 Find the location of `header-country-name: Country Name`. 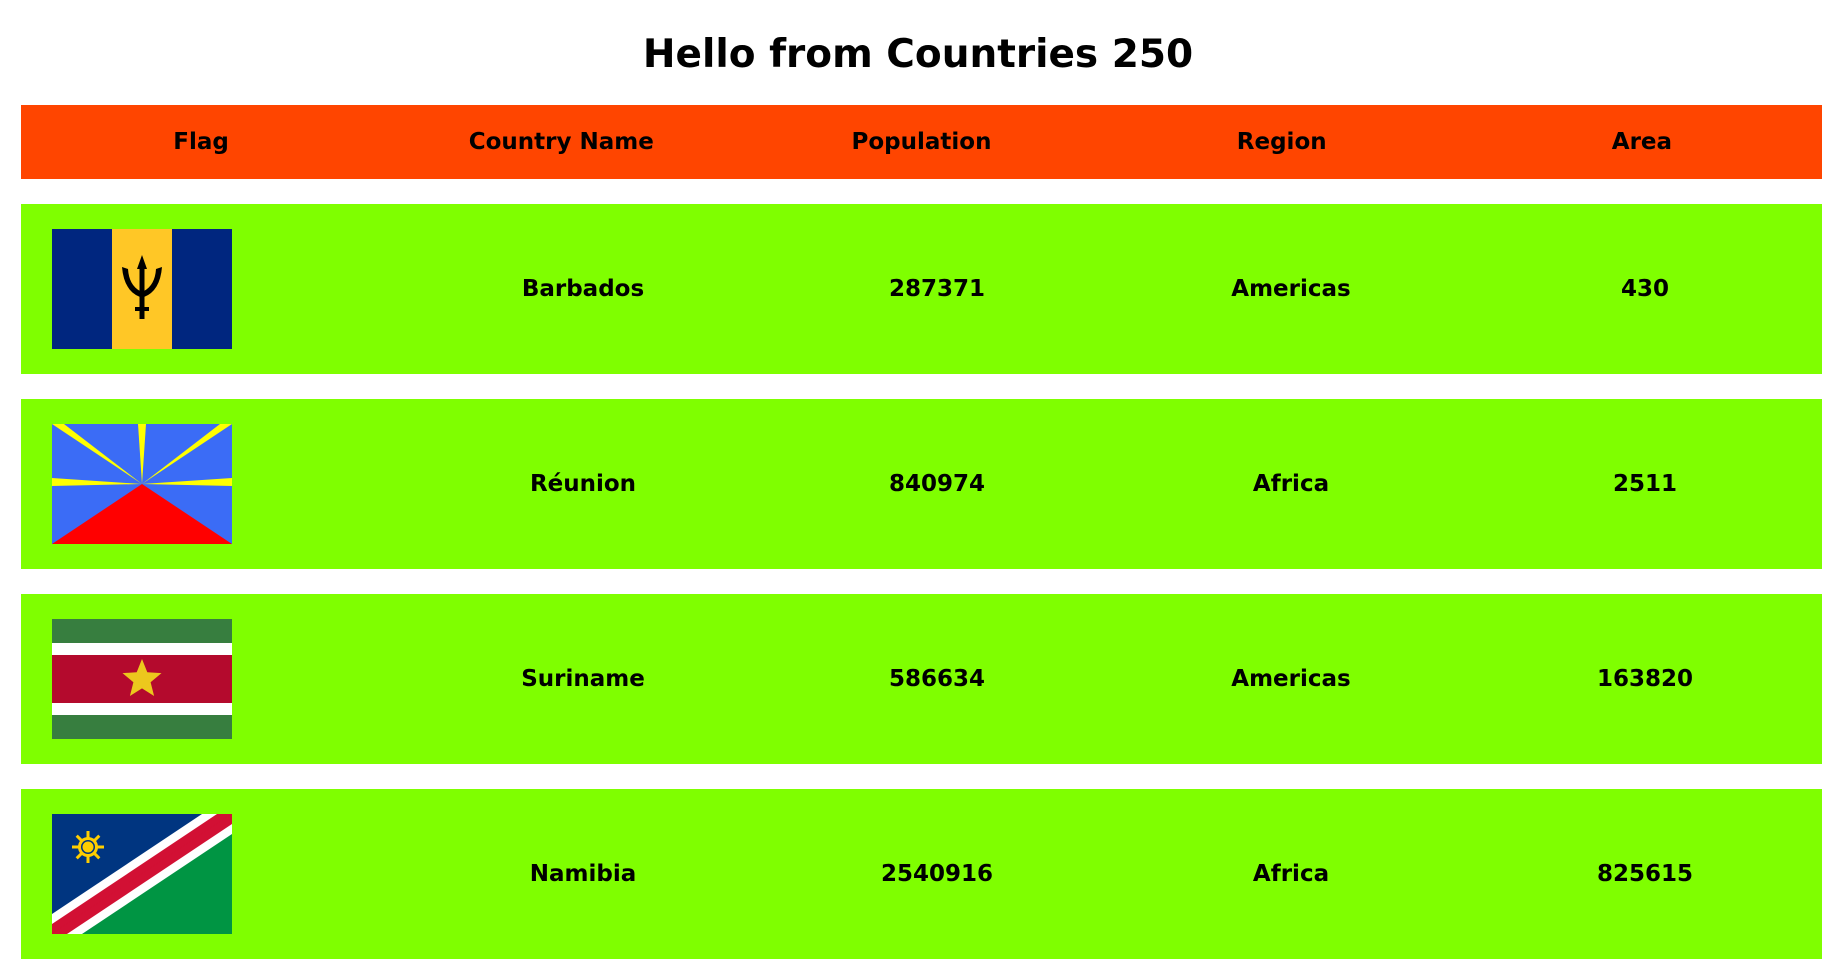

header-country-name: Country Name is located at coordinates (561, 142).